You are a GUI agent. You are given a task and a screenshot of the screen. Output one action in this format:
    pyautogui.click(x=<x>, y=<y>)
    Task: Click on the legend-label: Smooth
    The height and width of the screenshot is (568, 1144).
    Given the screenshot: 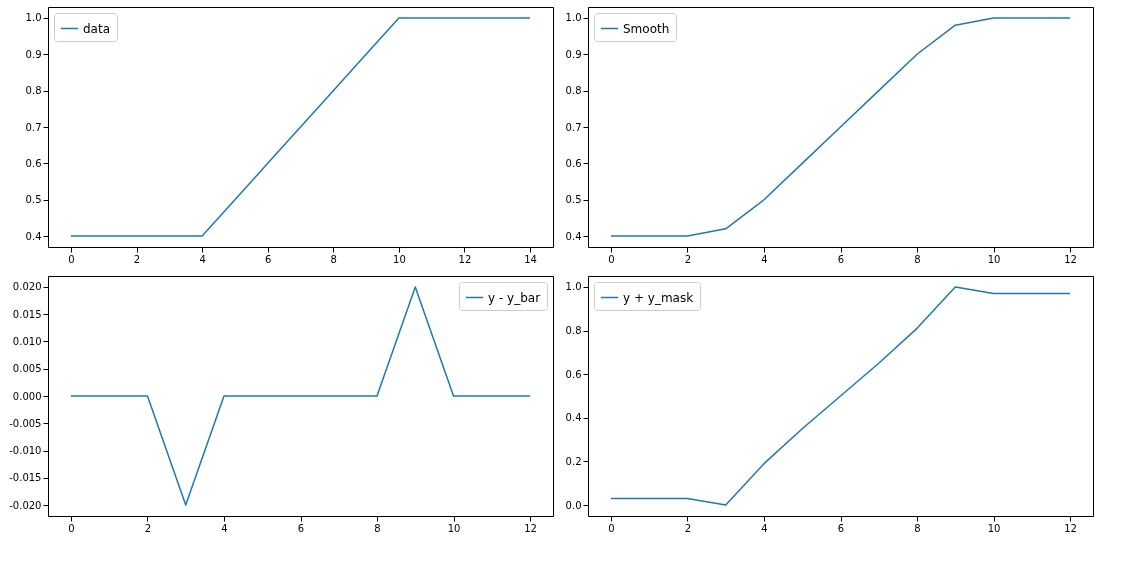 What is the action you would take?
    pyautogui.click(x=646, y=28)
    